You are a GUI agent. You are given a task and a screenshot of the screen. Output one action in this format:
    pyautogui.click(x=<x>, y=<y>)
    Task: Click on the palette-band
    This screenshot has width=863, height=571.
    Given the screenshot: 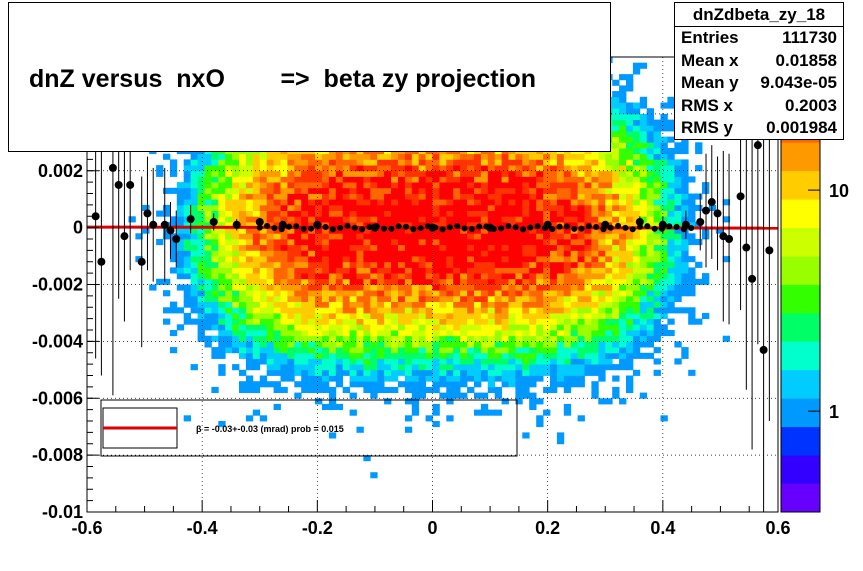 What is the action you would take?
    pyautogui.click(x=800, y=270)
    